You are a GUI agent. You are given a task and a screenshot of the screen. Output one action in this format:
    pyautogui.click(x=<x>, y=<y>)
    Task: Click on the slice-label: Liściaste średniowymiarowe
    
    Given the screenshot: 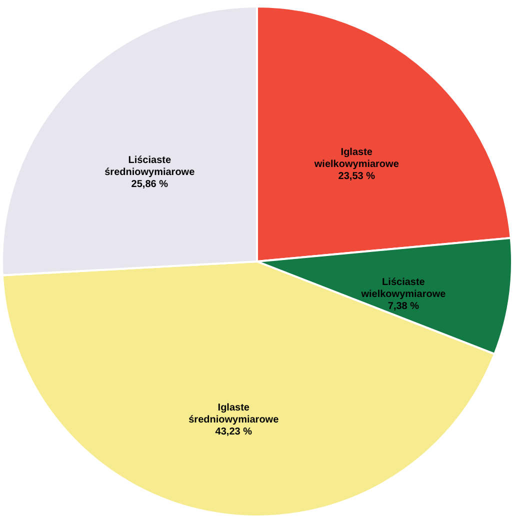 What is the action you would take?
    pyautogui.click(x=150, y=166)
    